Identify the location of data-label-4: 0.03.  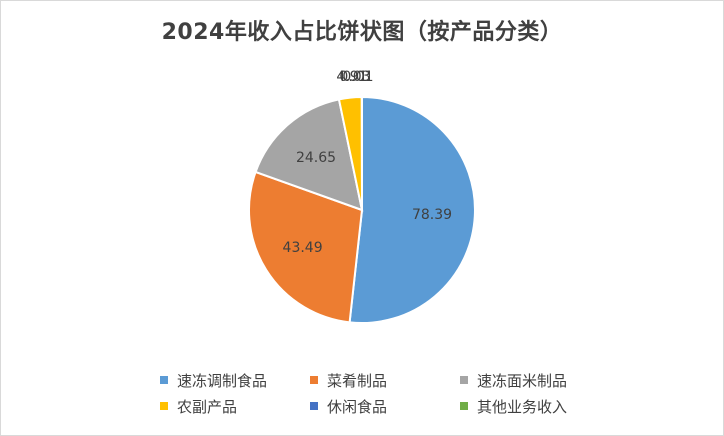
(354, 77).